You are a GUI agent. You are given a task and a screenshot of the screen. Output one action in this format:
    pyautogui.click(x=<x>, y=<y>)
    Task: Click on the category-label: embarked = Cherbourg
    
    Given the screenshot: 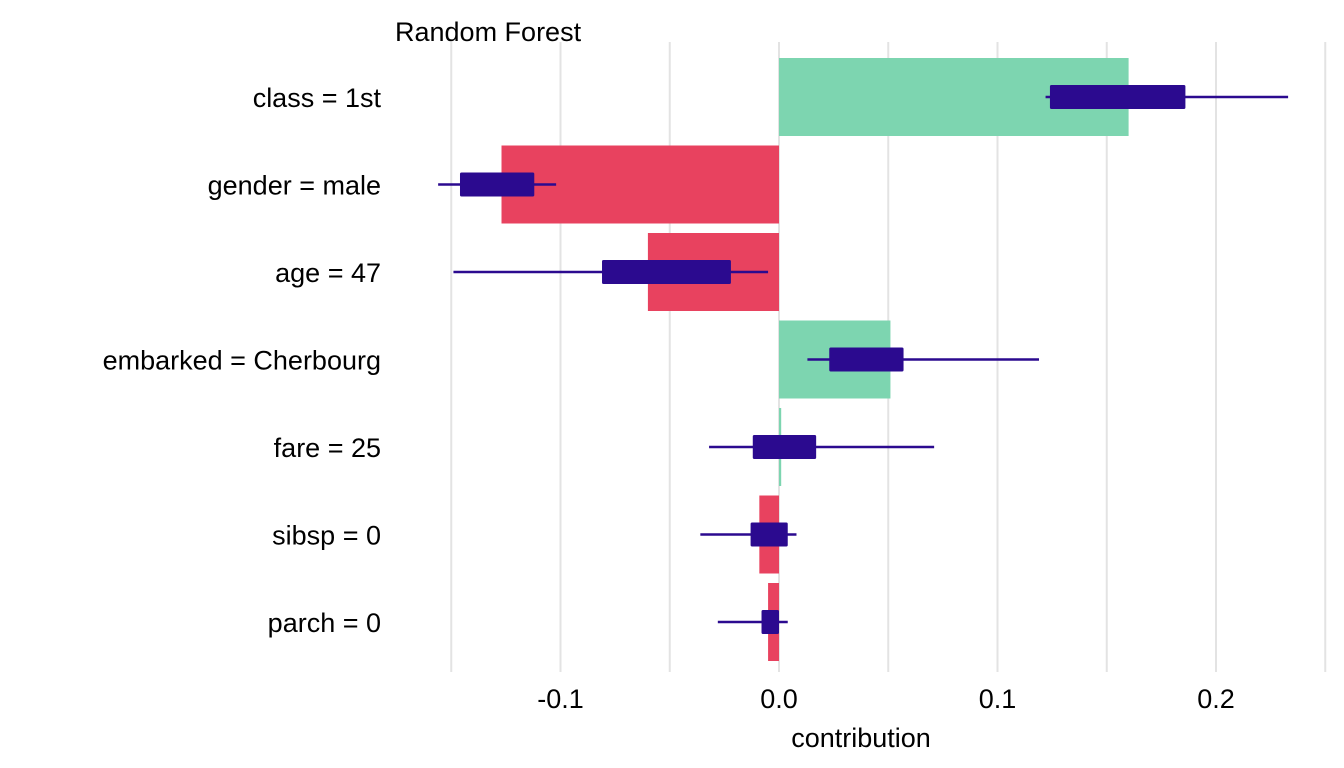 What is the action you would take?
    pyautogui.click(x=242, y=361)
    